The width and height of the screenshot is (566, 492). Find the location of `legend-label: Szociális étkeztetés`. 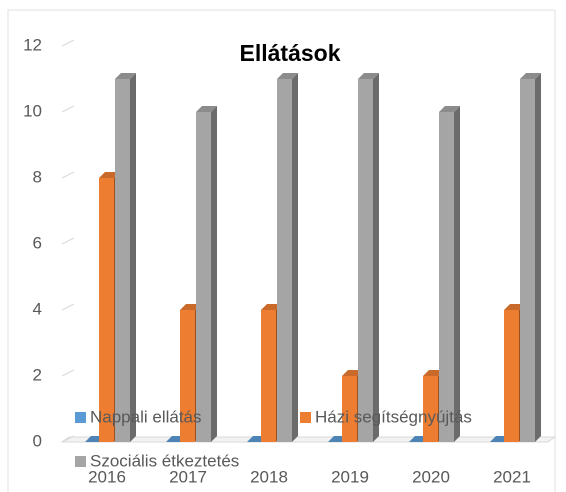

legend-label: Szociális étkeztetés is located at coordinates (164, 460).